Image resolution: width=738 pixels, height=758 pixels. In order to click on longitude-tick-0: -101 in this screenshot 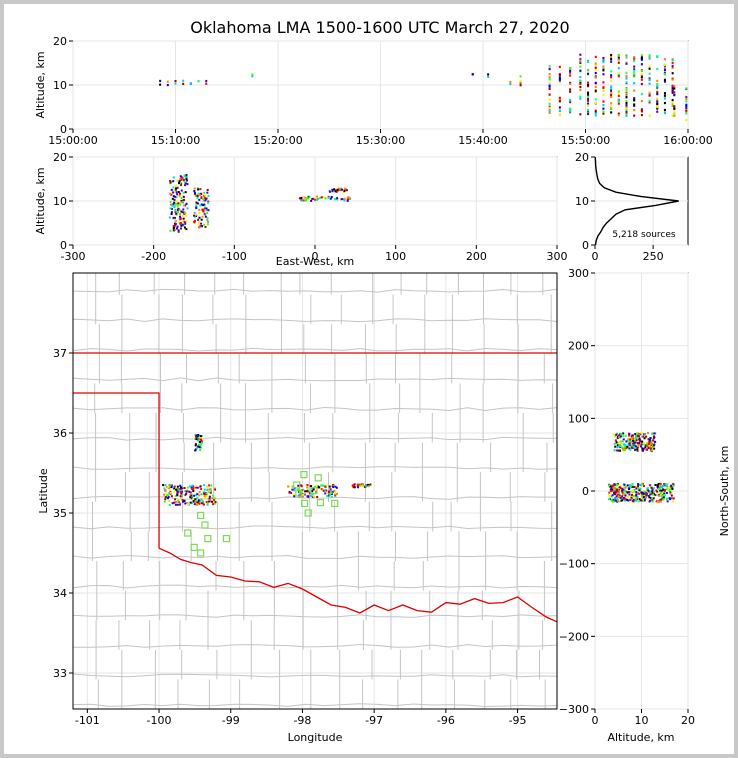, I will do `click(87, 720)`.